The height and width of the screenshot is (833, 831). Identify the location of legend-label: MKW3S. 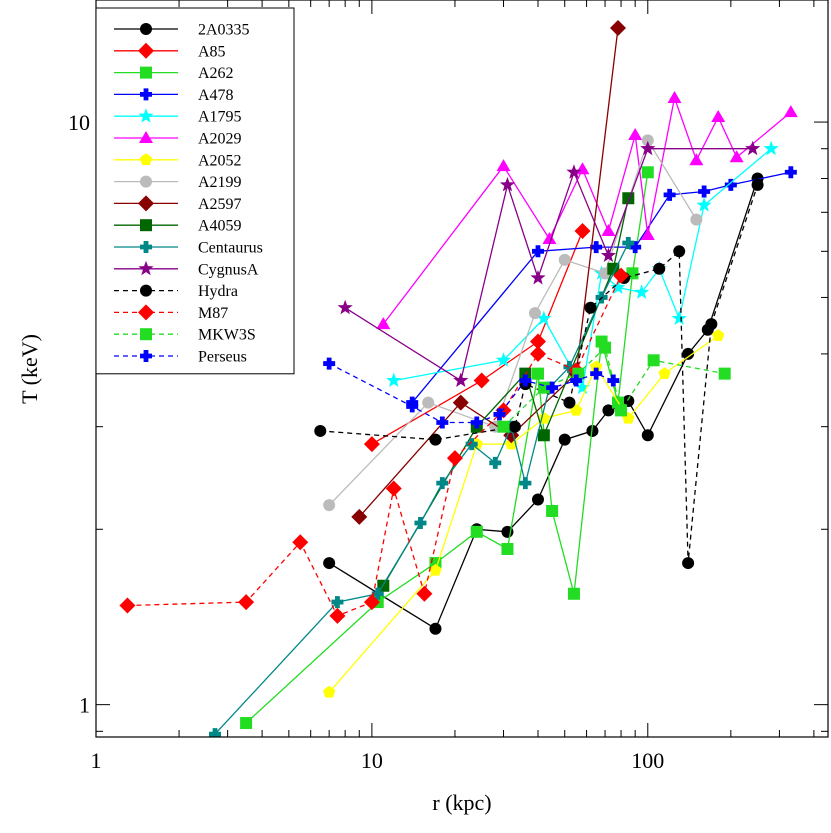
(227, 335).